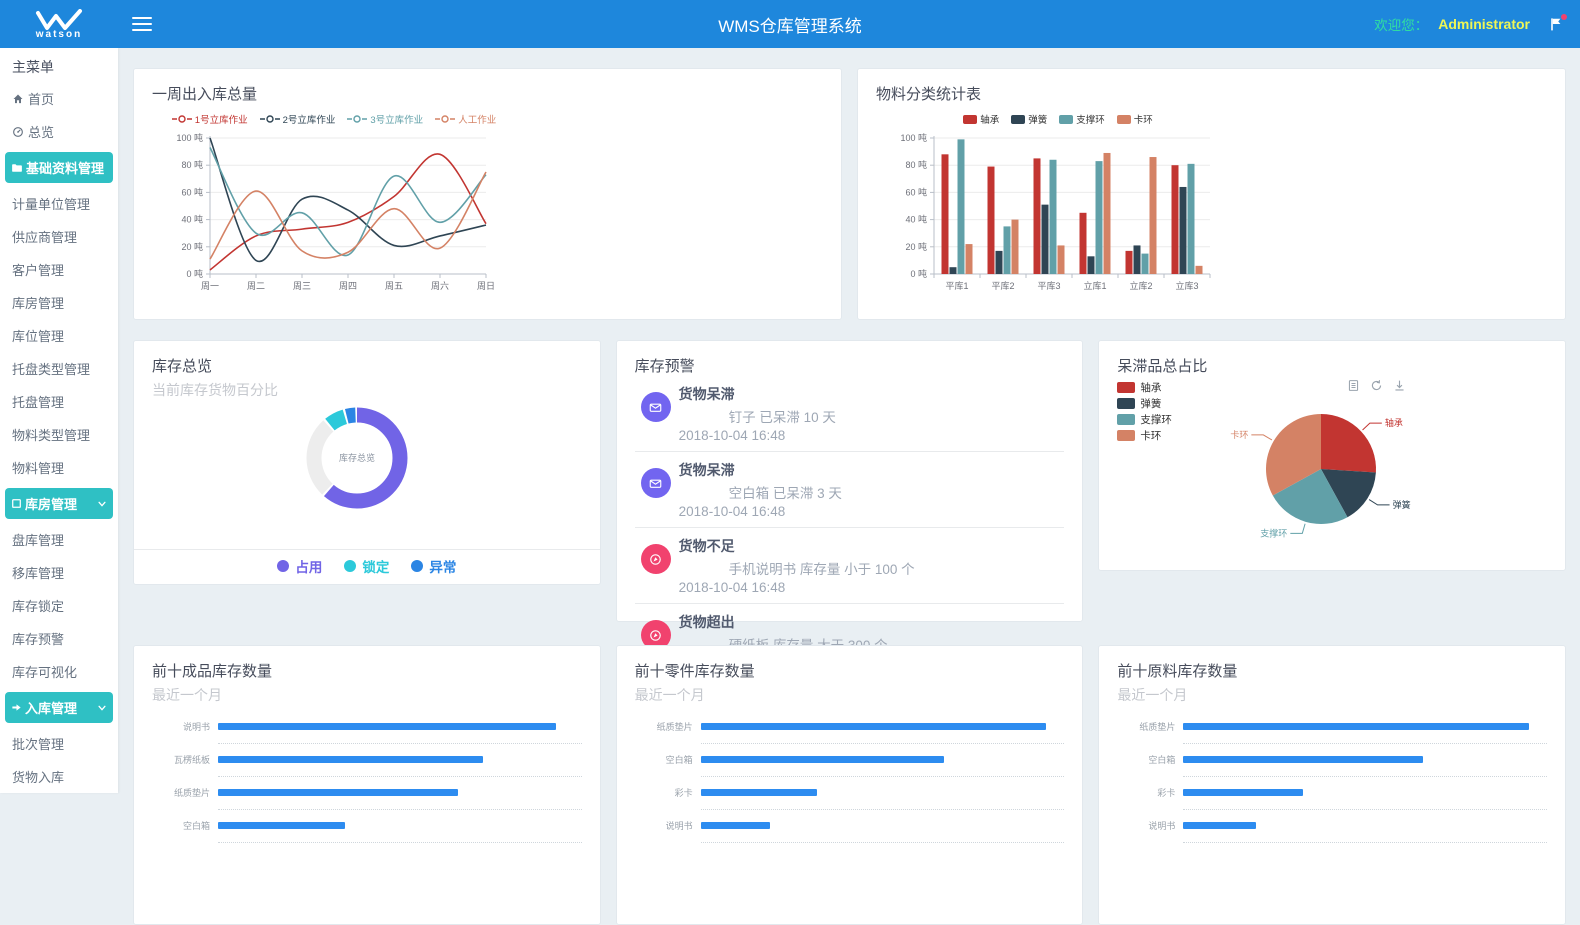  Describe the element at coordinates (367, 785) in the screenshot. I see `top-finished-chart: 说明书 瓦楞纸板 纸质垫片 空白箱` at that location.